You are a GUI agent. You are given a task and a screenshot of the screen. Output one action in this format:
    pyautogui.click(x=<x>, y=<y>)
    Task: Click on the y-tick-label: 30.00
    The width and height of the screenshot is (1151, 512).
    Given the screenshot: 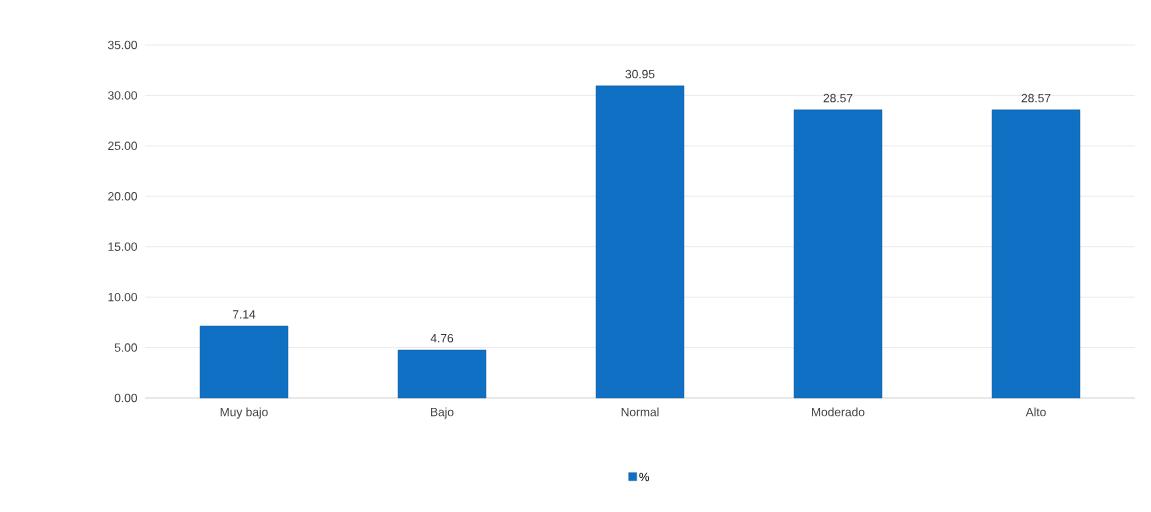 What is the action you would take?
    pyautogui.click(x=123, y=95)
    